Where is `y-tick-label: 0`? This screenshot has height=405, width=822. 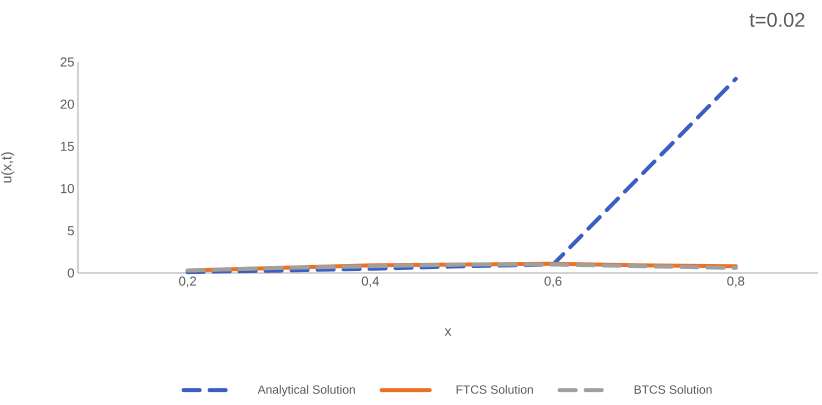 y-tick-label: 0 is located at coordinates (71, 273).